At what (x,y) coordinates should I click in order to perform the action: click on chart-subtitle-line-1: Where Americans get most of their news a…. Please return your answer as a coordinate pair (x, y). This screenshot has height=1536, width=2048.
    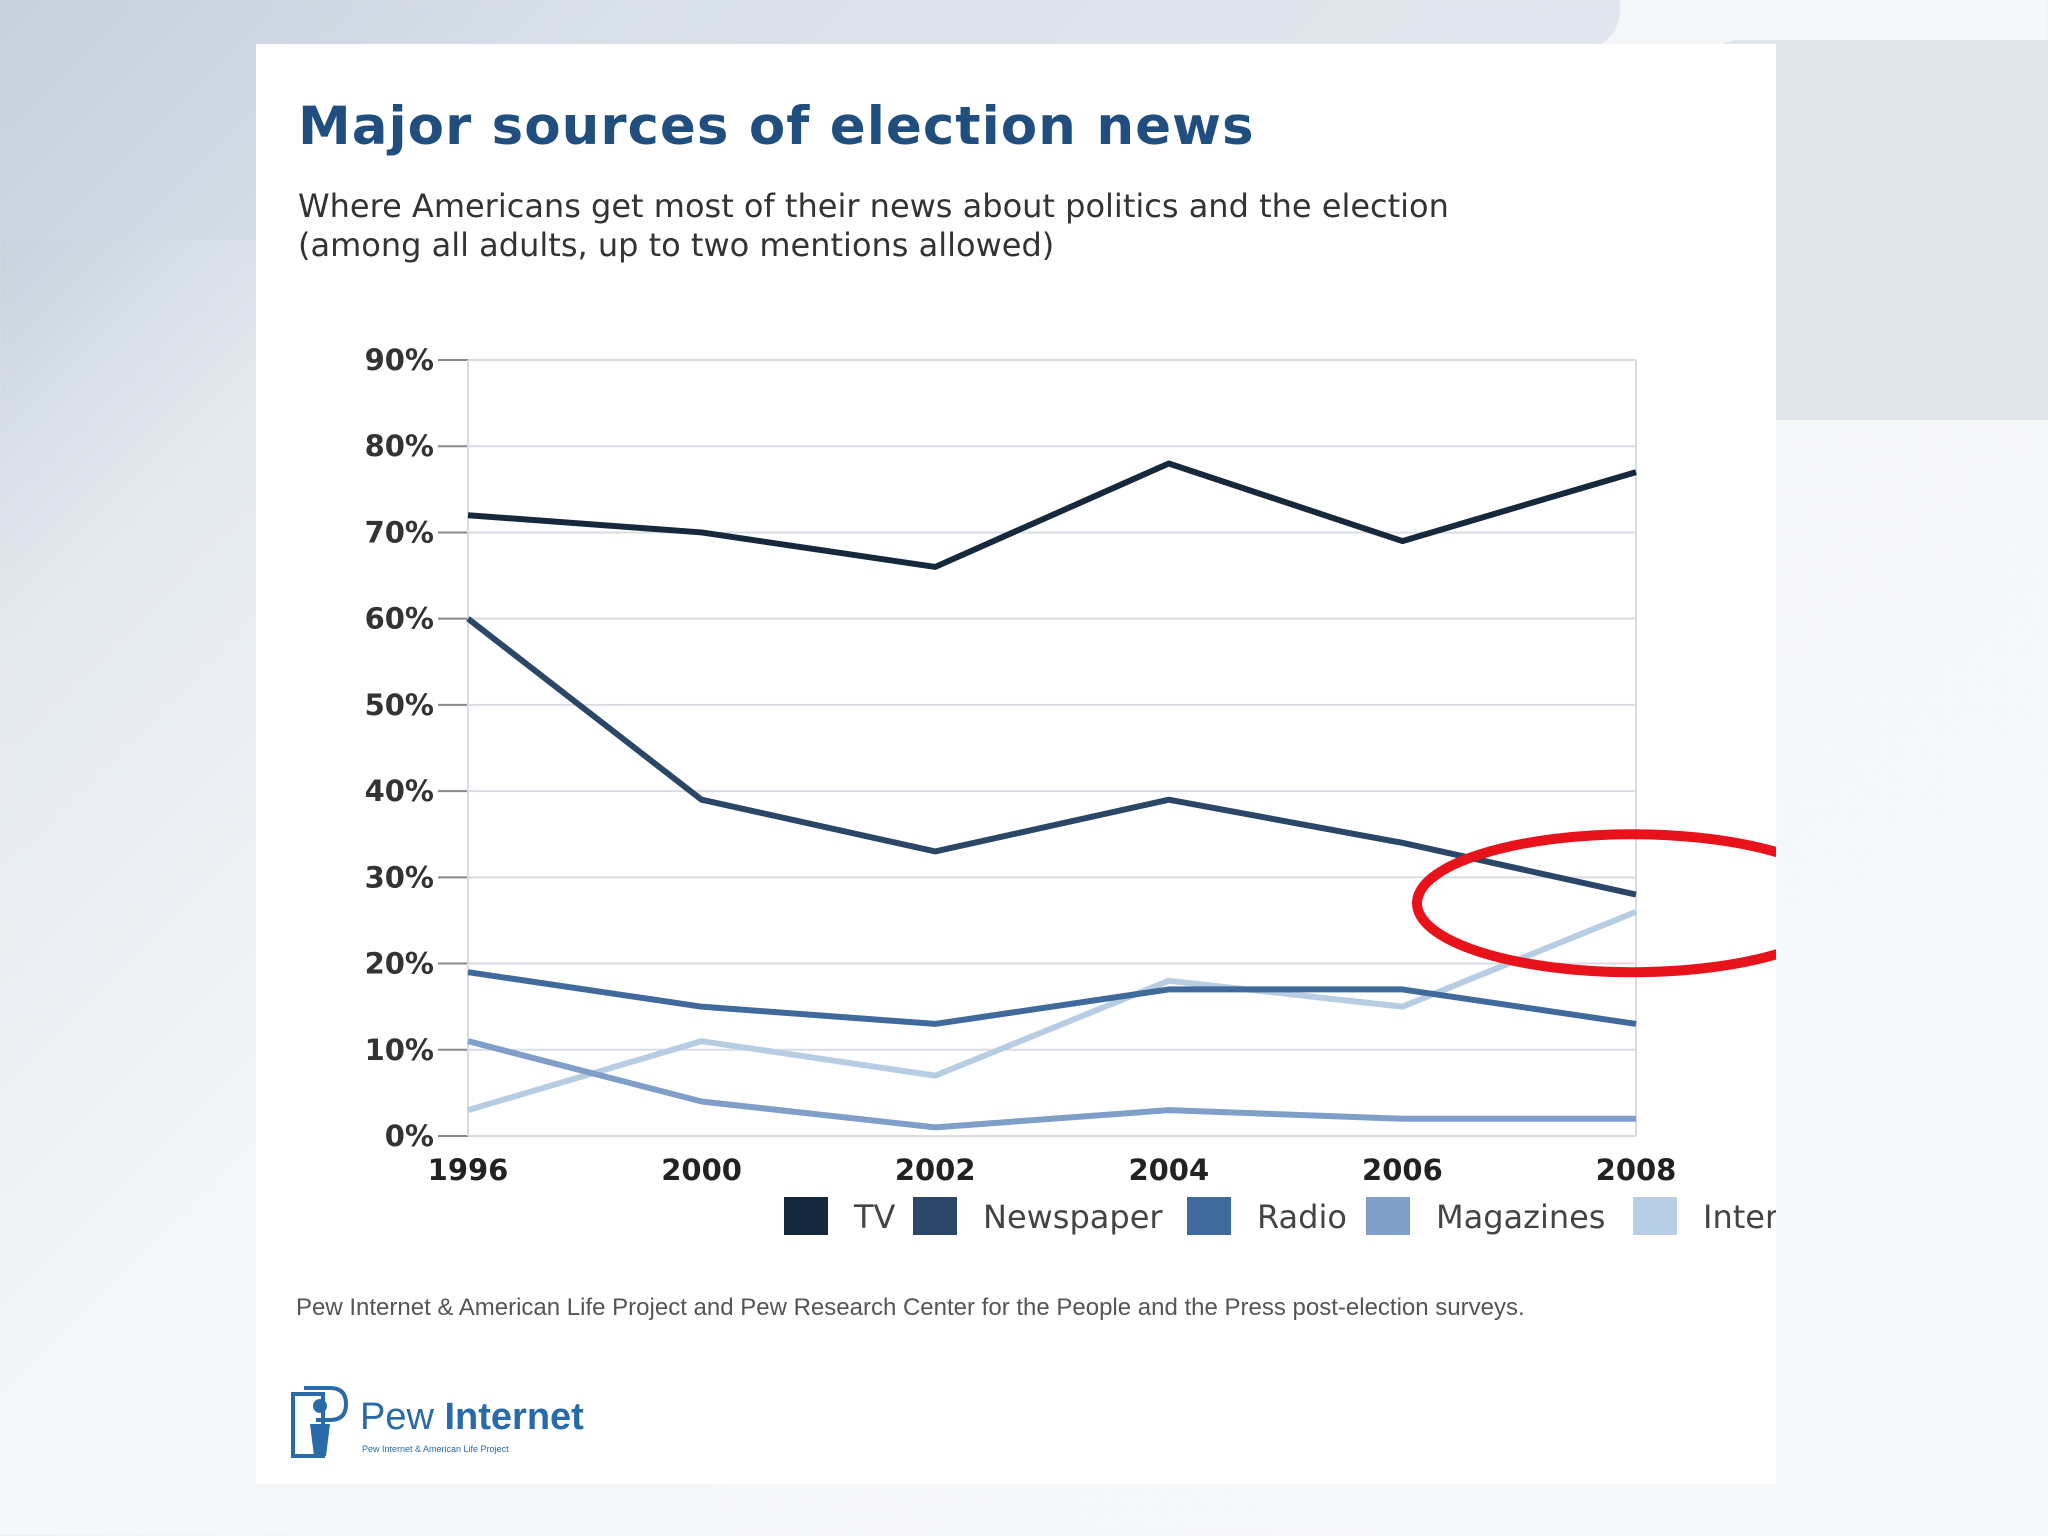
    Looking at the image, I should click on (873, 206).